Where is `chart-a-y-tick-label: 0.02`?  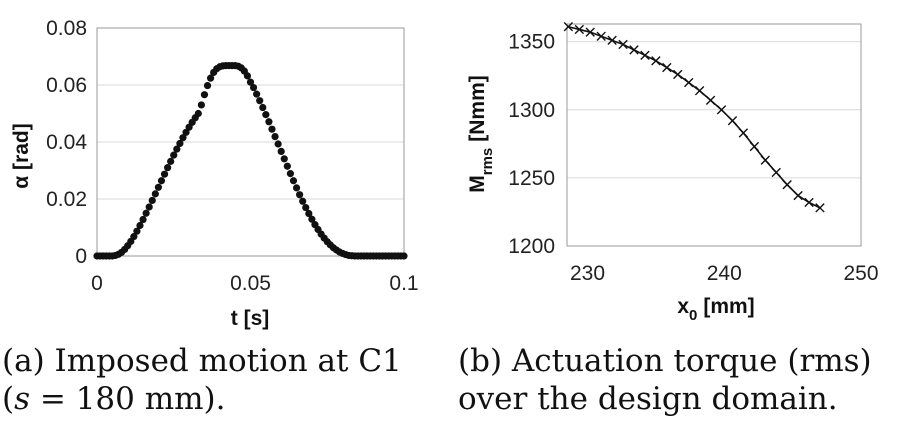
chart-a-y-tick-label: 0.02 is located at coordinates (66, 199).